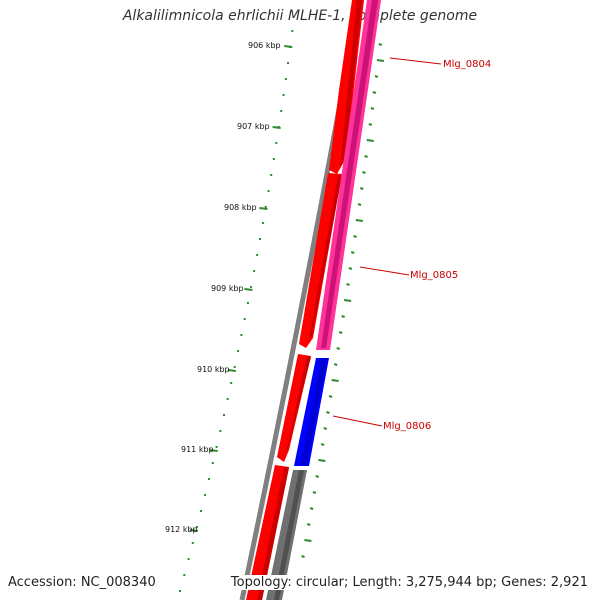  I want to click on ruler-label: 906 kbp, so click(264, 45).